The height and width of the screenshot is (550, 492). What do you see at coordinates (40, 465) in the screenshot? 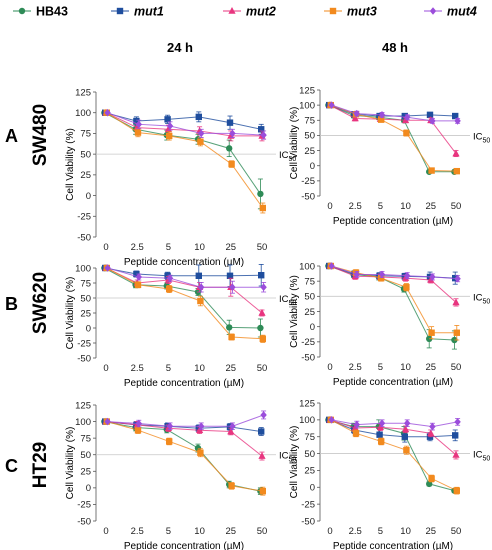
I see `row-cell-line-ht29: HT29` at bounding box center [40, 465].